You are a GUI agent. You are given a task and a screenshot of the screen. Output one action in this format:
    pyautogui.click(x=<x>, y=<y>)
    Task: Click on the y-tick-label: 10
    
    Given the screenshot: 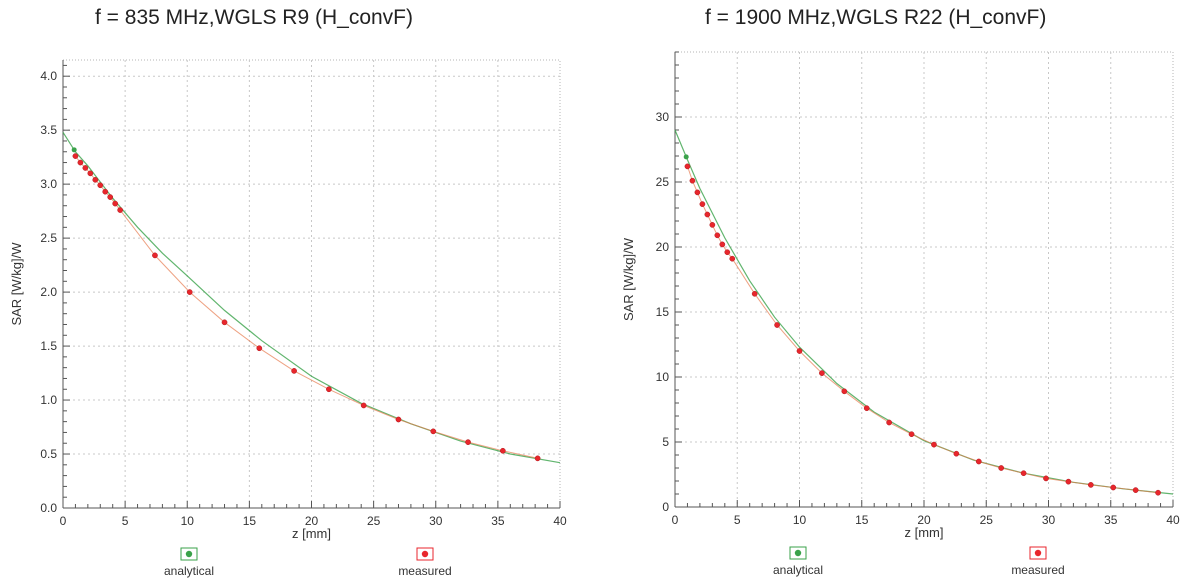 What is the action you would take?
    pyautogui.click(x=663, y=377)
    